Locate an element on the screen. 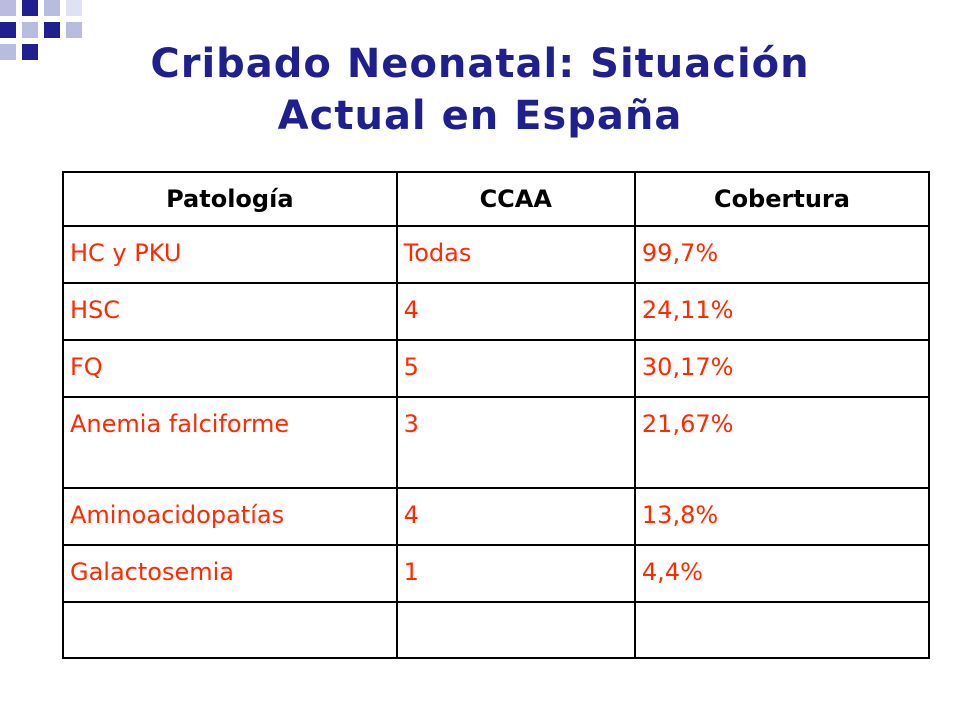  header-row: Patología CCAA Cobertura is located at coordinates (496, 199).